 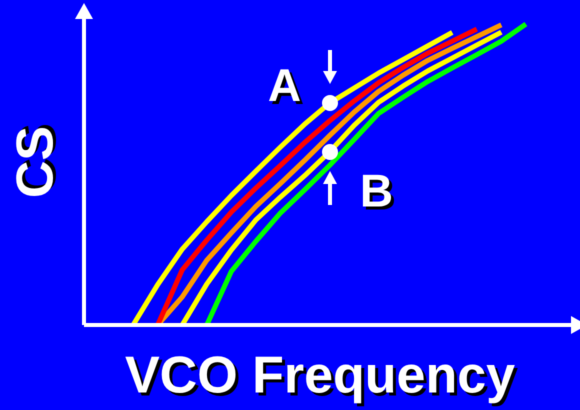 What do you see at coordinates (379, 194) in the screenshot?
I see `annotation: B` at bounding box center [379, 194].